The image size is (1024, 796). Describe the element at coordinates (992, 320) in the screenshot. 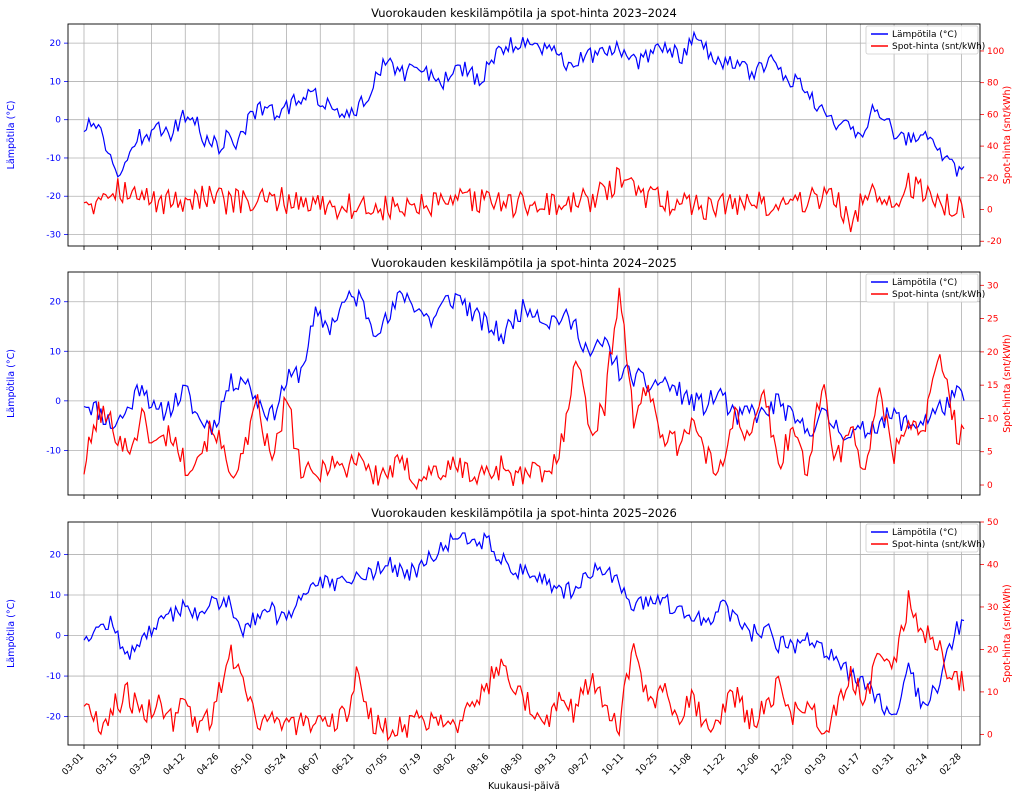

I see `y-right-tick-label: 25` at that location.